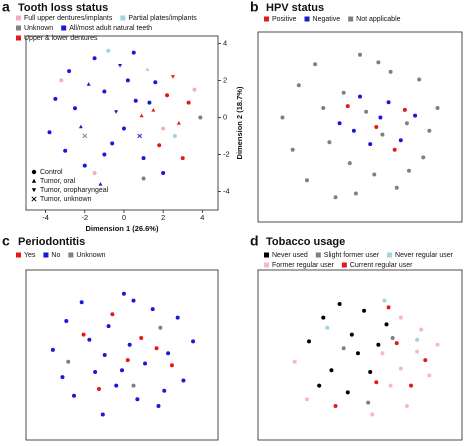 The image size is (474, 446). What do you see at coordinates (381, 265) in the screenshot?
I see `legend-label: Current regular user` at bounding box center [381, 265].